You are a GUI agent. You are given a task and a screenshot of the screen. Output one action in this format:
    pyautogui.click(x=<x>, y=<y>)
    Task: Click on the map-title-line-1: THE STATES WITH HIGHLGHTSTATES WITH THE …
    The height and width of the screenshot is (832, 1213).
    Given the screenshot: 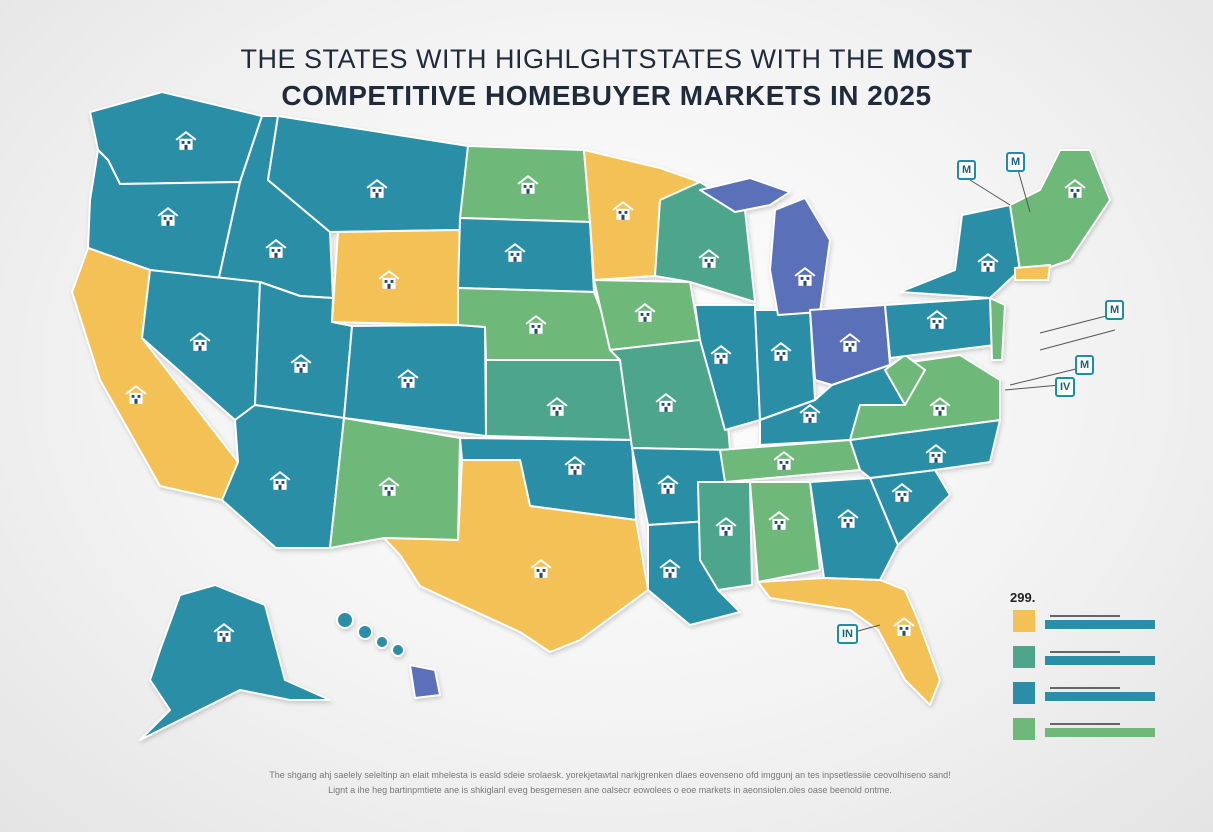 What is the action you would take?
    pyautogui.click(x=606, y=59)
    